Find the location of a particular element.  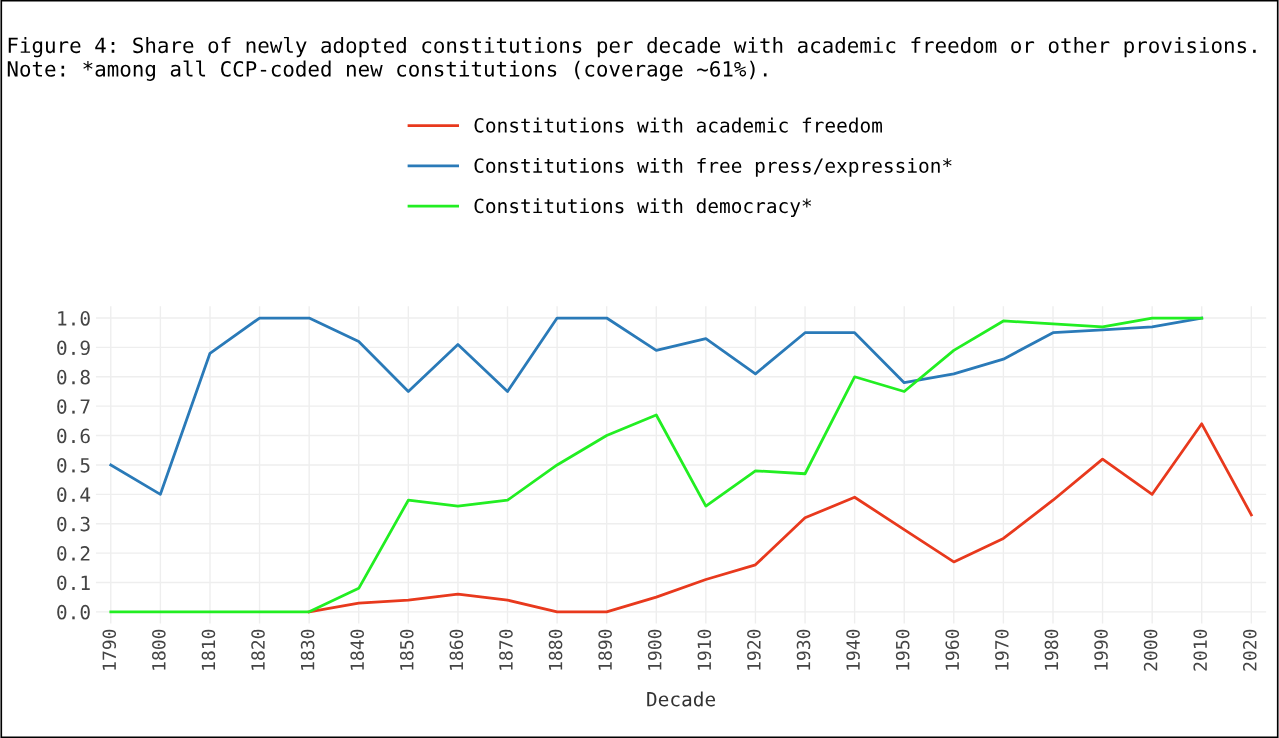

legend-label: Constitutions with academic freedom is located at coordinates (678, 125).